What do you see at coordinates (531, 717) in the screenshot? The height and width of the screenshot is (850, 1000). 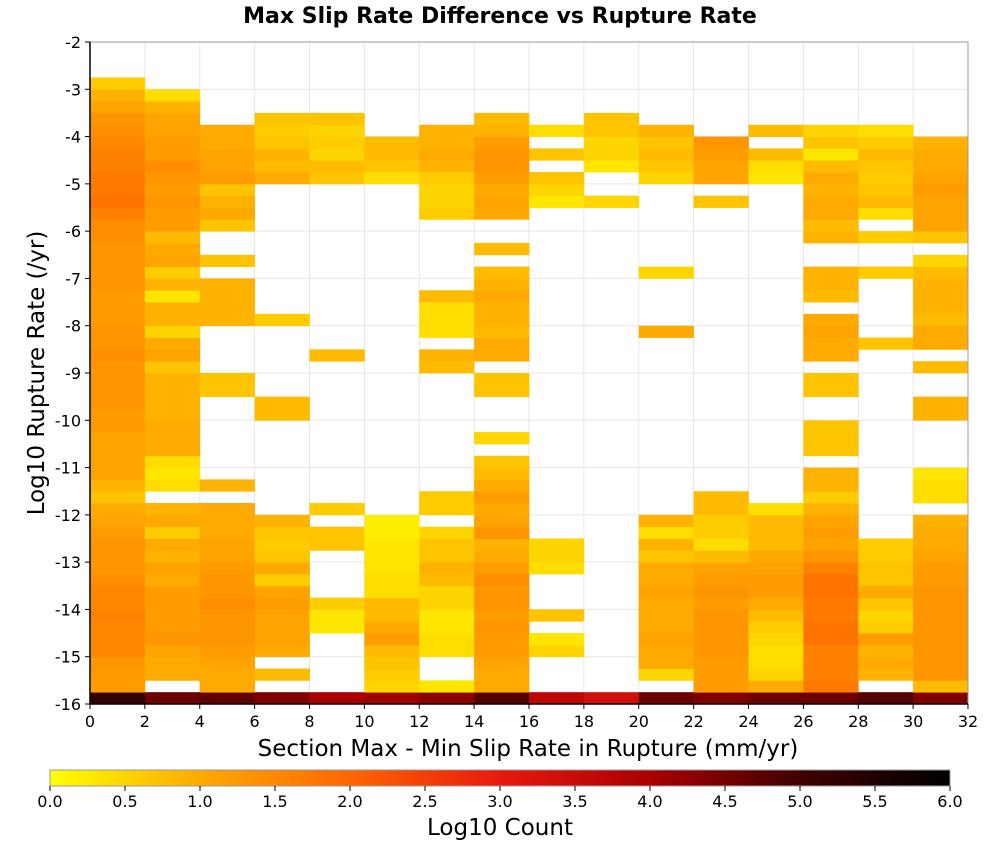 I see `x-axis-ticks: 0 2 4 6 8 10 12 14 16 18 20 22 24 26 28 30 32` at bounding box center [531, 717].